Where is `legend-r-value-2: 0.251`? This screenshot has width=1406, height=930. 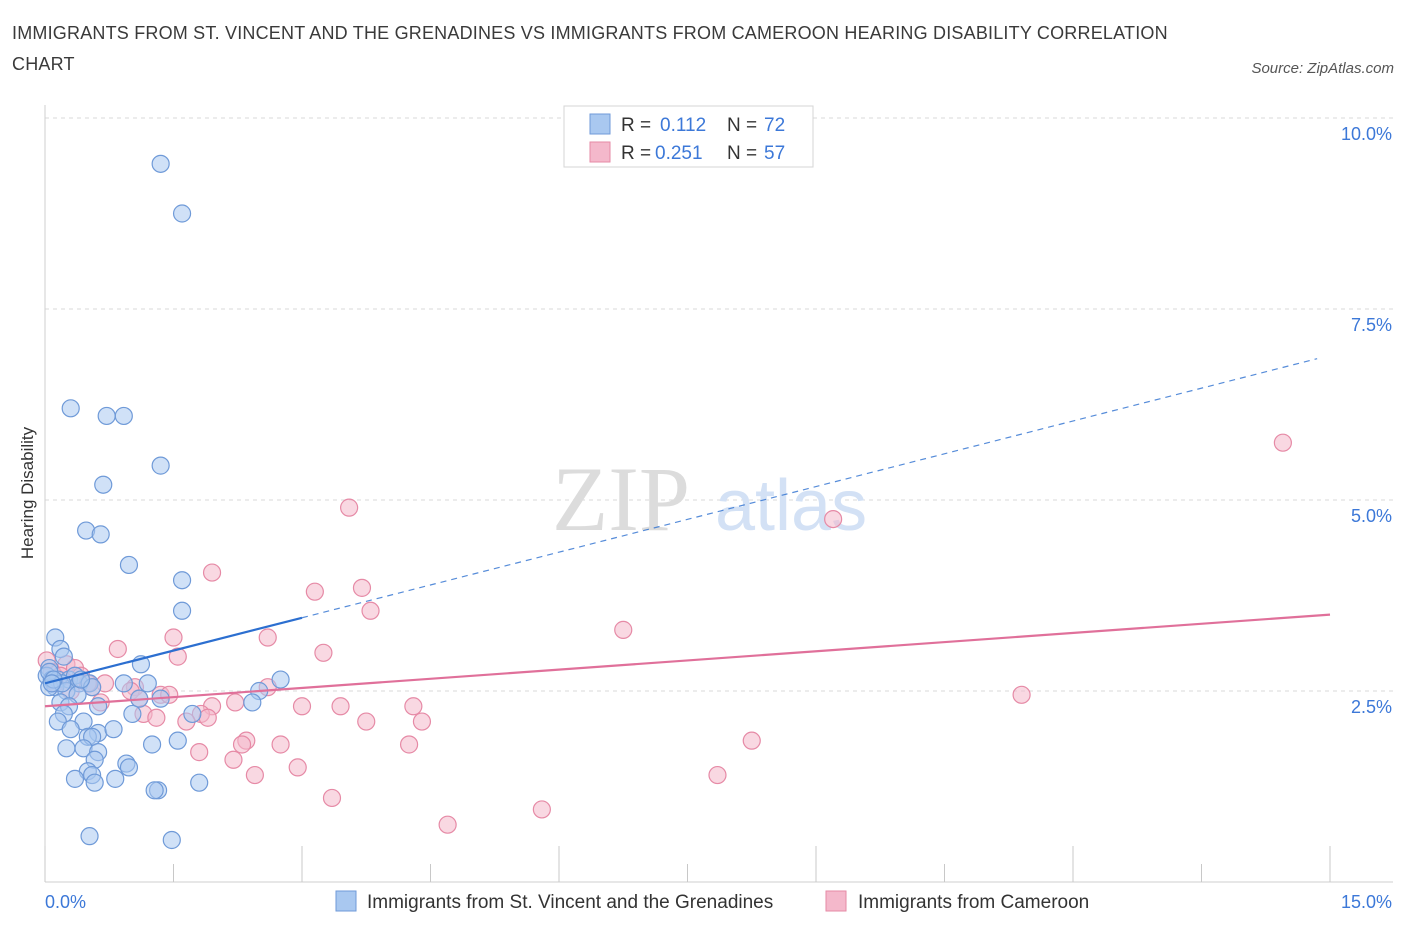 legend-r-value-2: 0.251 is located at coordinates (679, 153).